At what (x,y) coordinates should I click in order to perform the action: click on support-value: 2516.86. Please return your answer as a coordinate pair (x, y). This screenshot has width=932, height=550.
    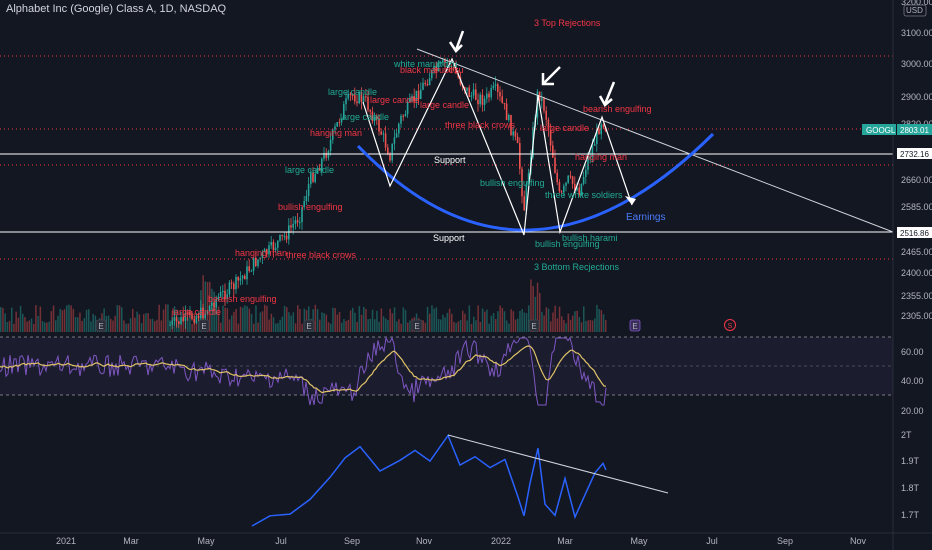
    Looking at the image, I should click on (914, 233).